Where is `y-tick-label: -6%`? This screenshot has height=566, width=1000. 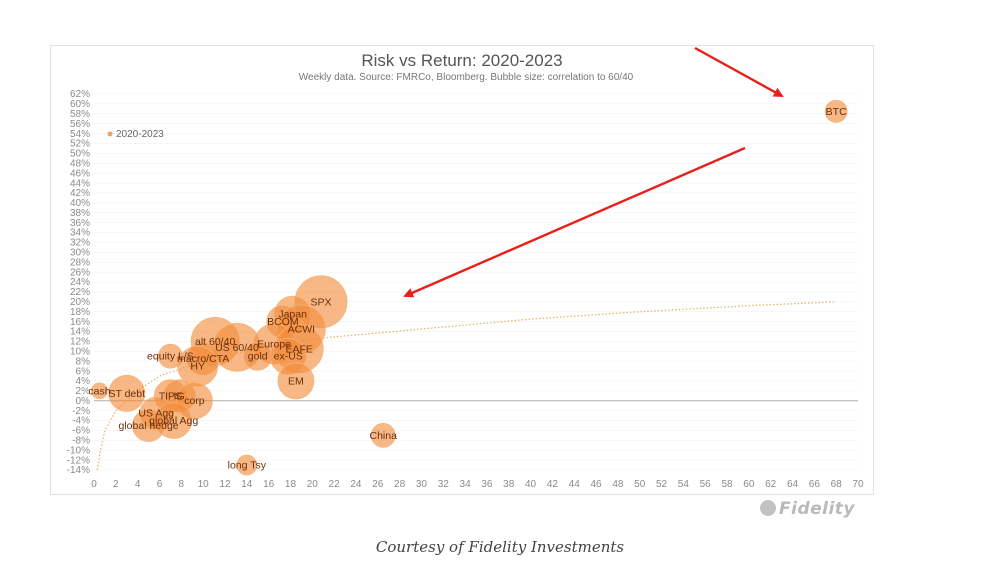 y-tick-label: -6% is located at coordinates (81, 431).